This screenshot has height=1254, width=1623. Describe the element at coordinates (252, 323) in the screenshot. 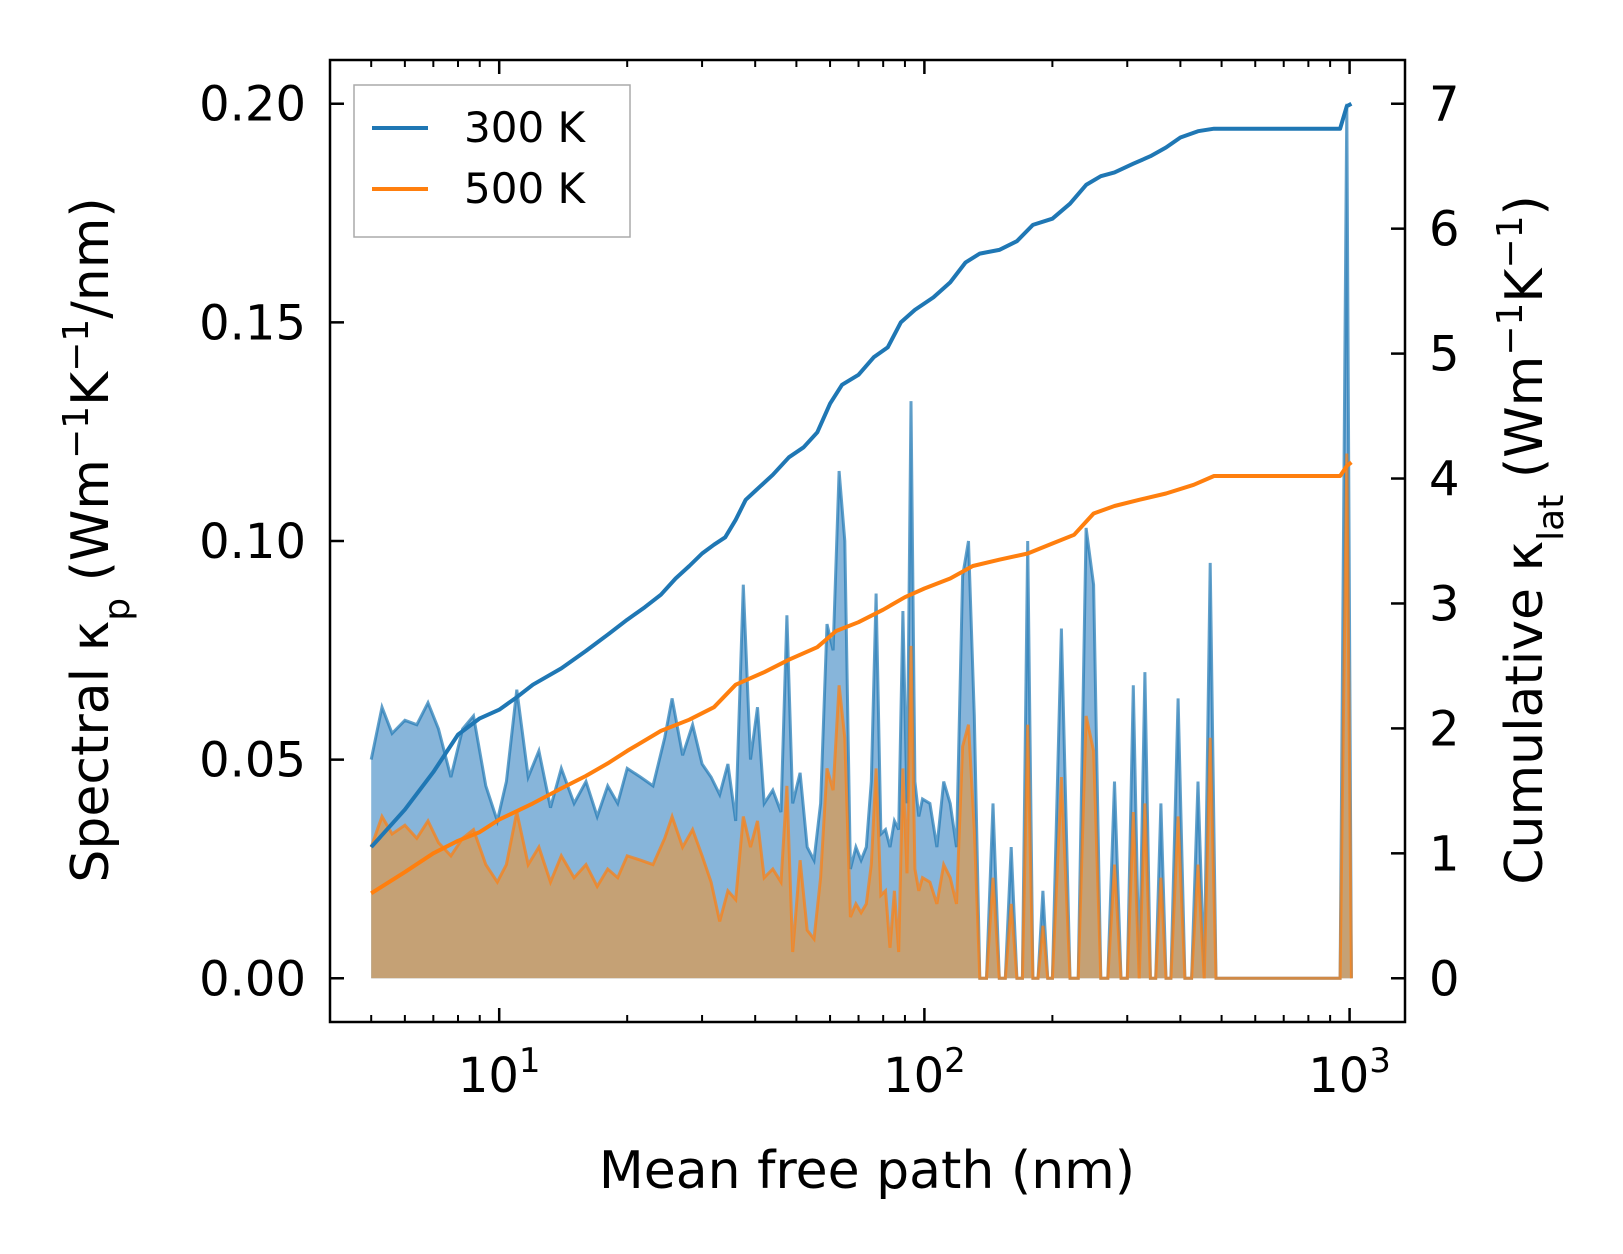

I see `left-y-tick-label: 0.15` at that location.